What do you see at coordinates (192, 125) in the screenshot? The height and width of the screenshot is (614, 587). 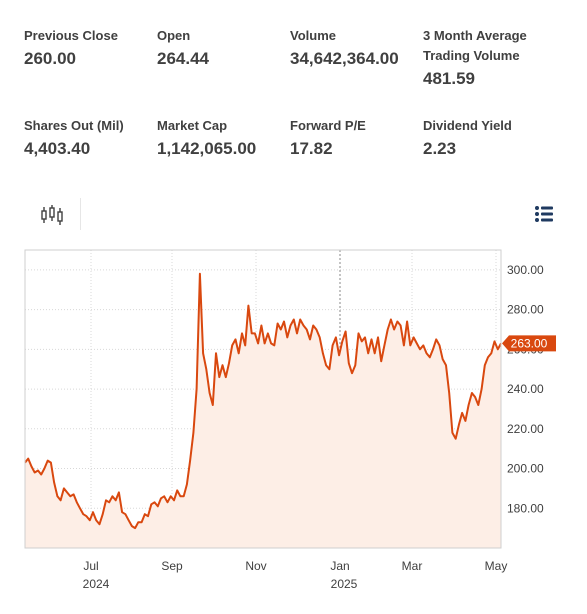 I see `stat-label: Market Cap` at bounding box center [192, 125].